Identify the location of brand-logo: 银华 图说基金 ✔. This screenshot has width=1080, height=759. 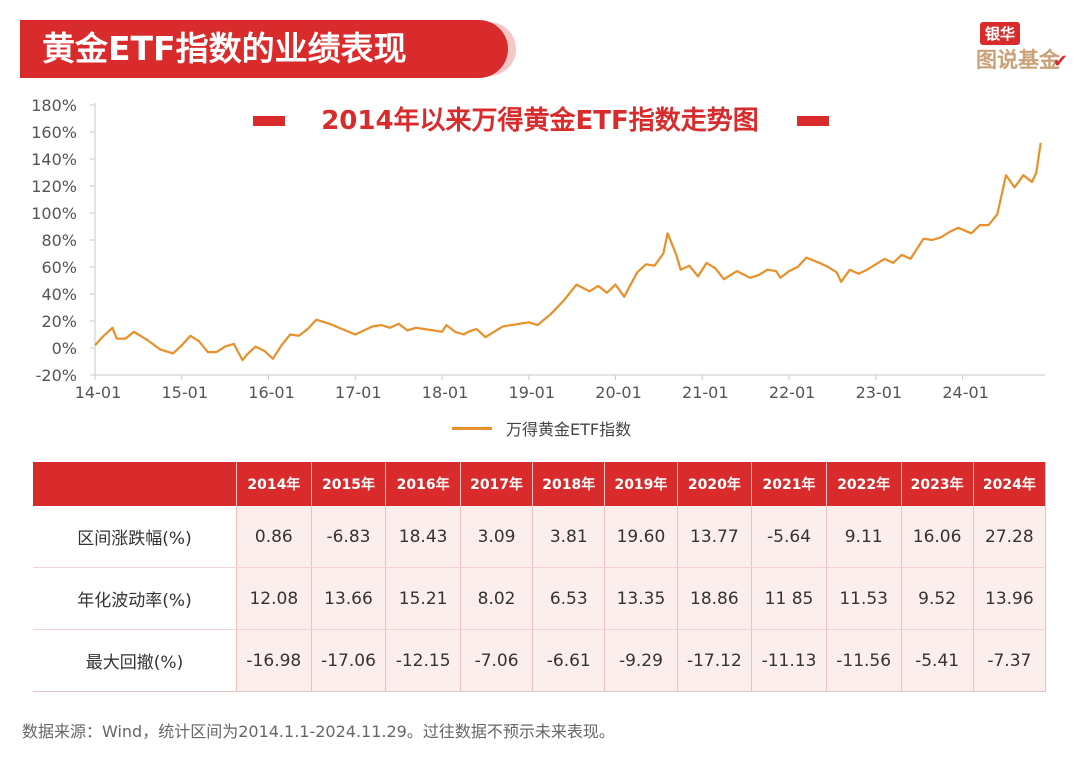
(1009, 48).